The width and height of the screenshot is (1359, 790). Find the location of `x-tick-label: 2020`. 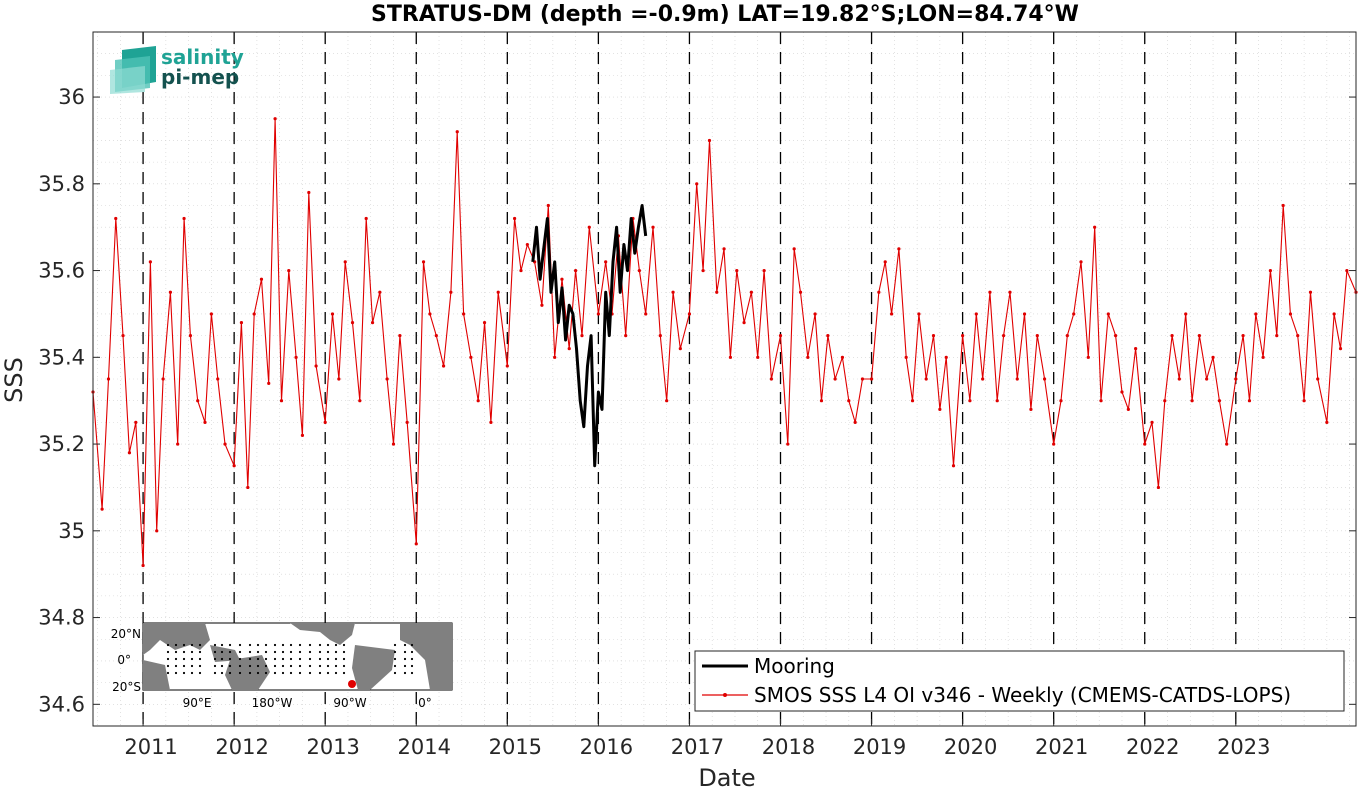

x-tick-label: 2020 is located at coordinates (970, 747).